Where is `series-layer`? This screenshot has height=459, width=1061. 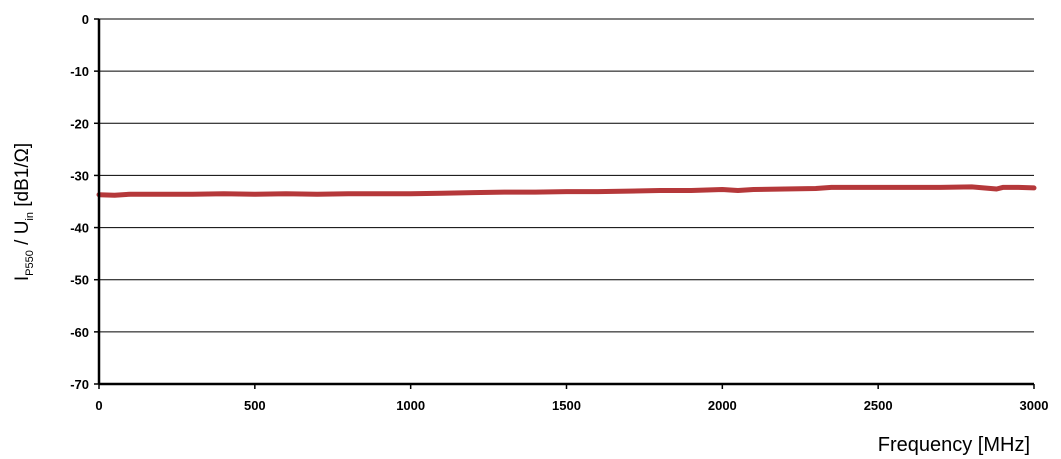 series-layer is located at coordinates (566, 191).